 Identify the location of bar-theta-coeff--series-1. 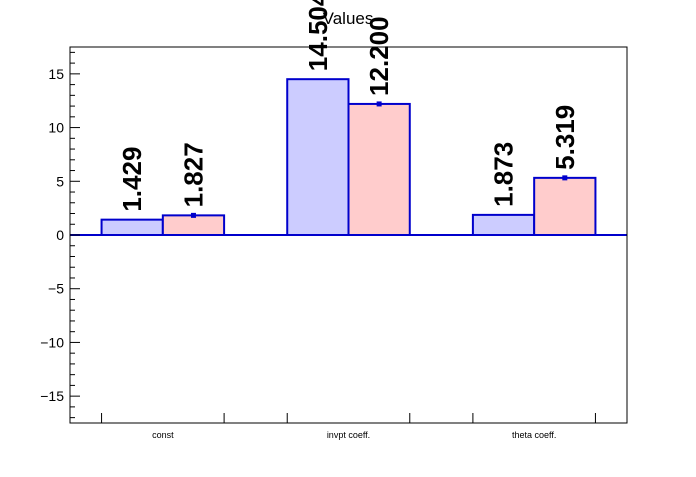
(503, 225).